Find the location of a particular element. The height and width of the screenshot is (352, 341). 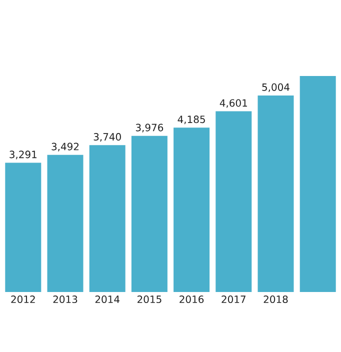

x-tick-label: 2018 is located at coordinates (276, 300).